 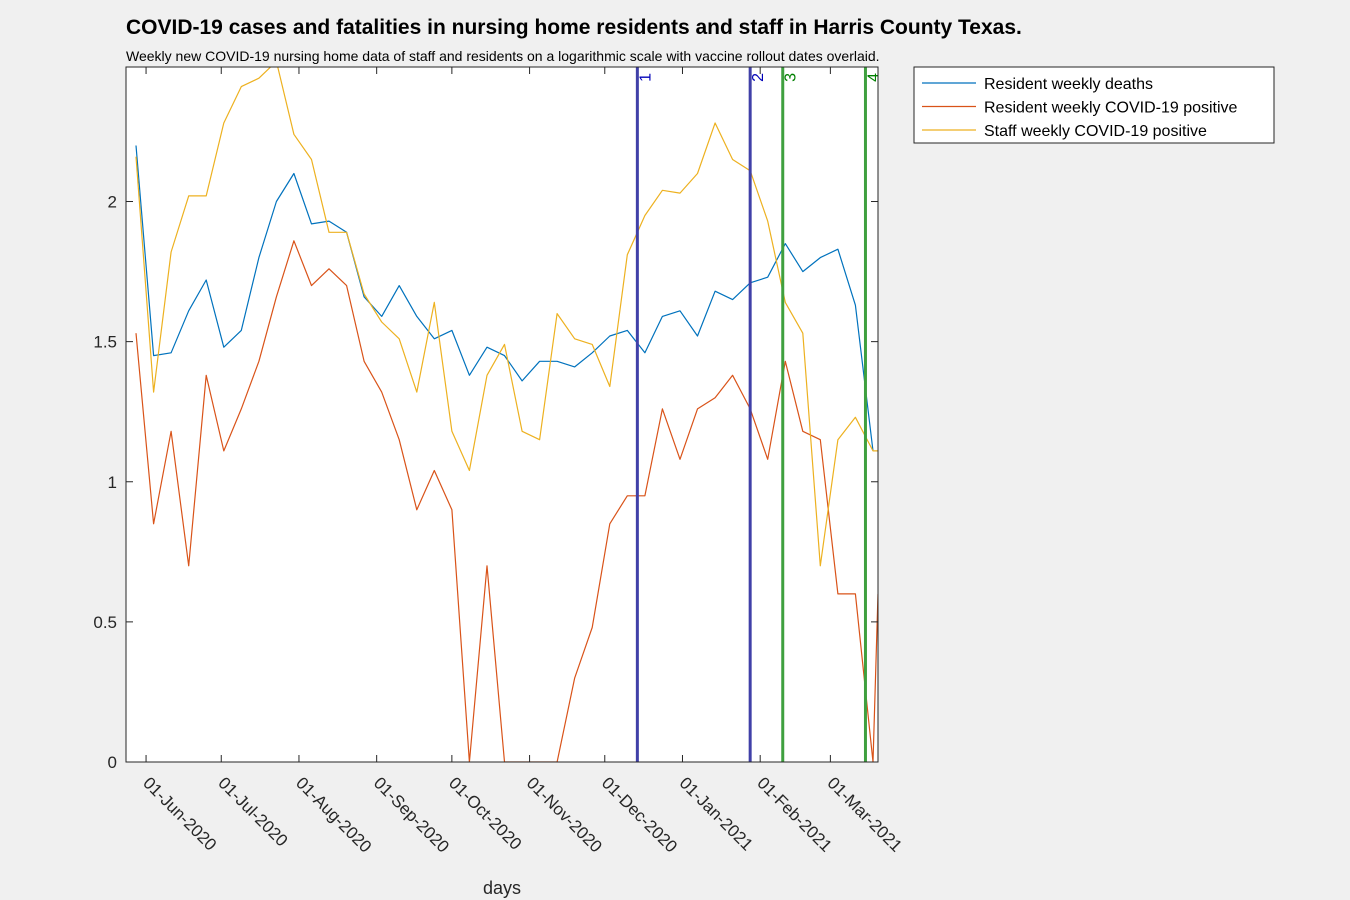 What do you see at coordinates (105, 622) in the screenshot?
I see `y-tick-label: 0.5` at bounding box center [105, 622].